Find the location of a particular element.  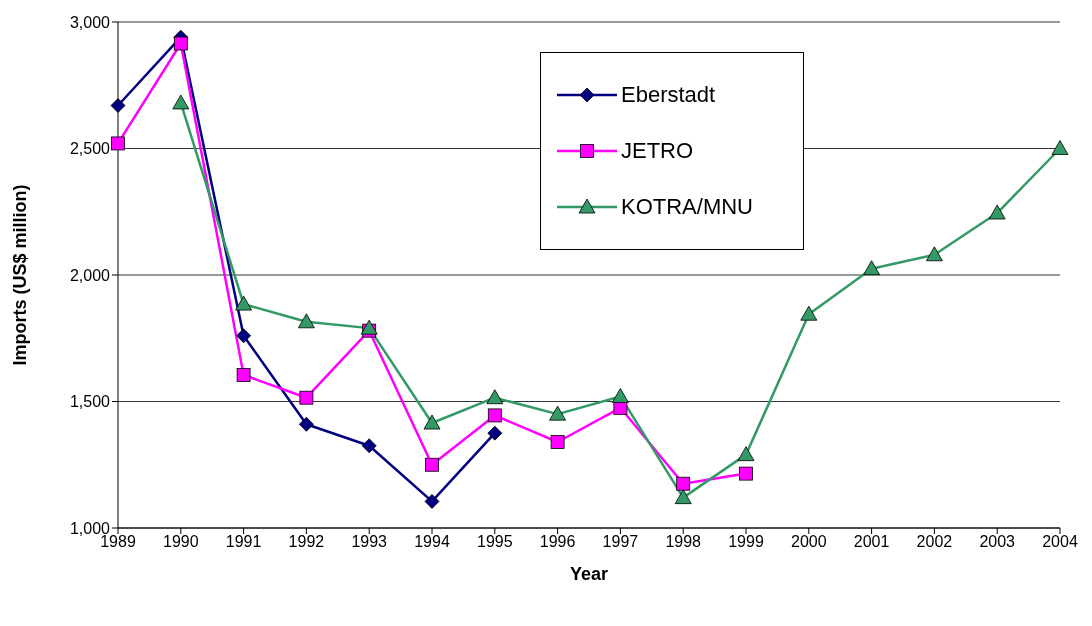

x-tick-label: 2001 is located at coordinates (871, 542).